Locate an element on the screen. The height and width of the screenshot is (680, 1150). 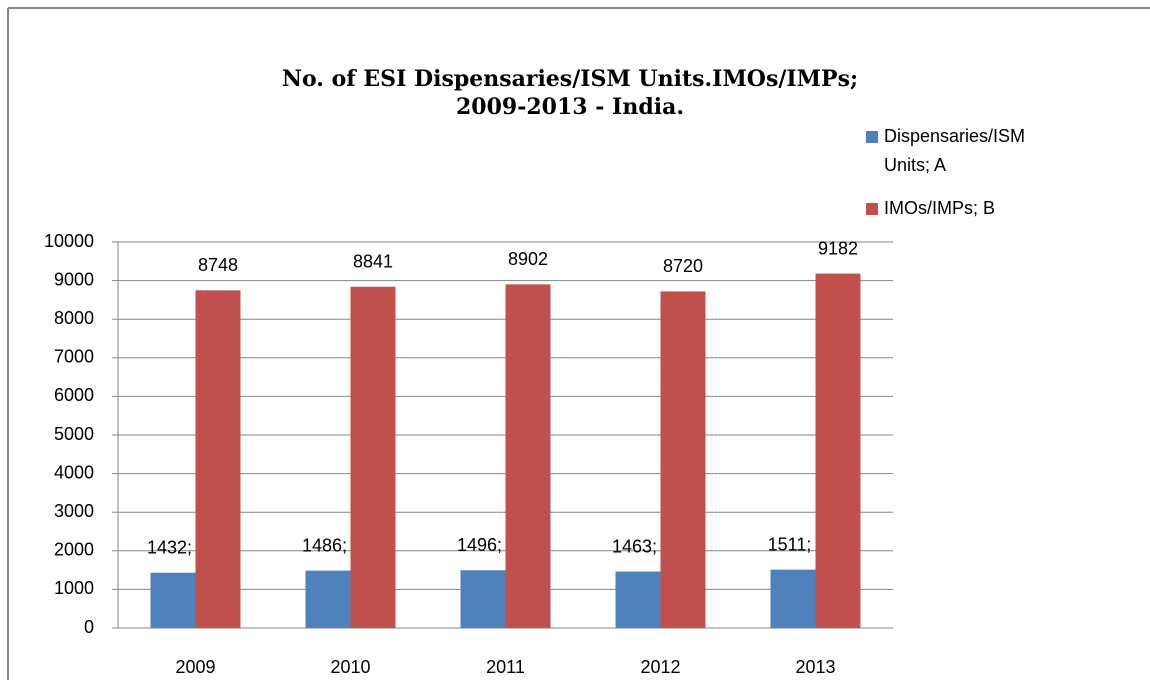
value-label: 1511; A is located at coordinates (798, 544).